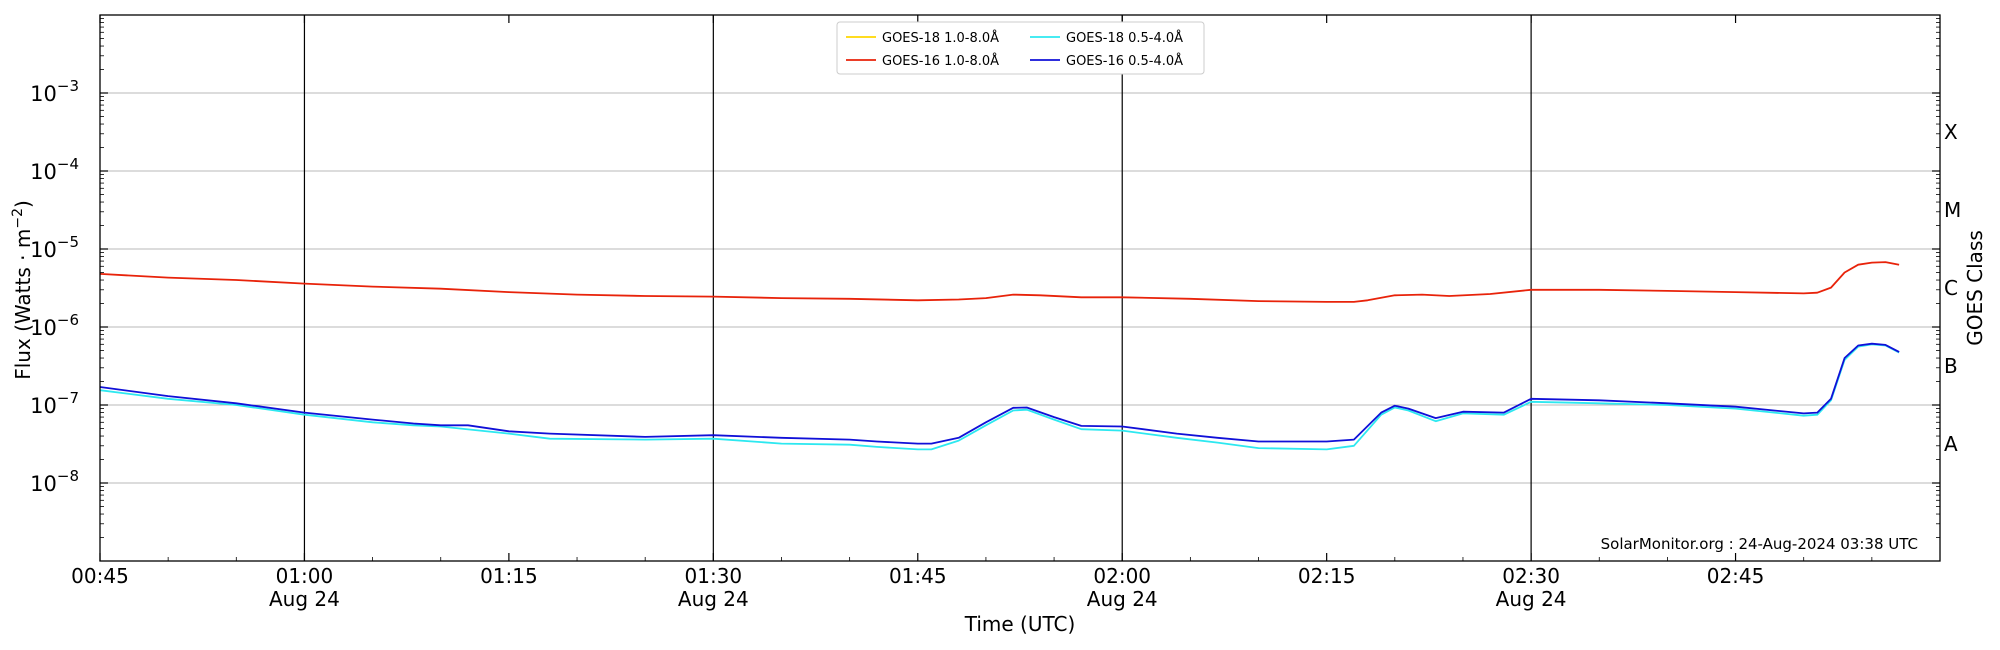 This screenshot has width=2000, height=650. I want to click on x-tick-sublabel-5: Aug 24, so click(1122, 599).